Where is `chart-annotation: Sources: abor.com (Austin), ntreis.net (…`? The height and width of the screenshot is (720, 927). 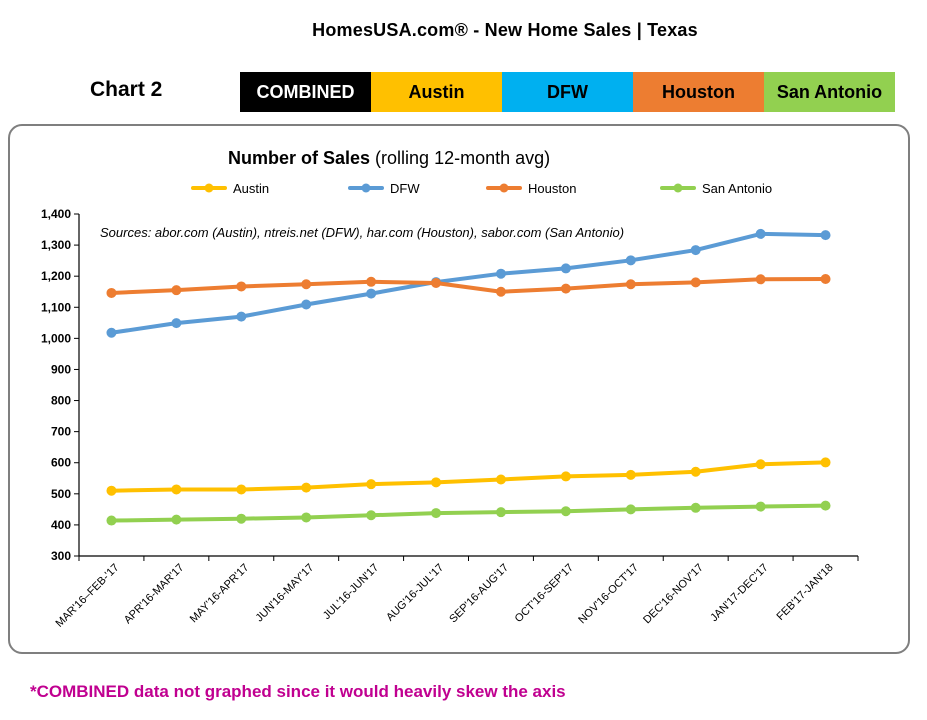 chart-annotation: Sources: abor.com (Austin), ntreis.net (… is located at coordinates (362, 232).